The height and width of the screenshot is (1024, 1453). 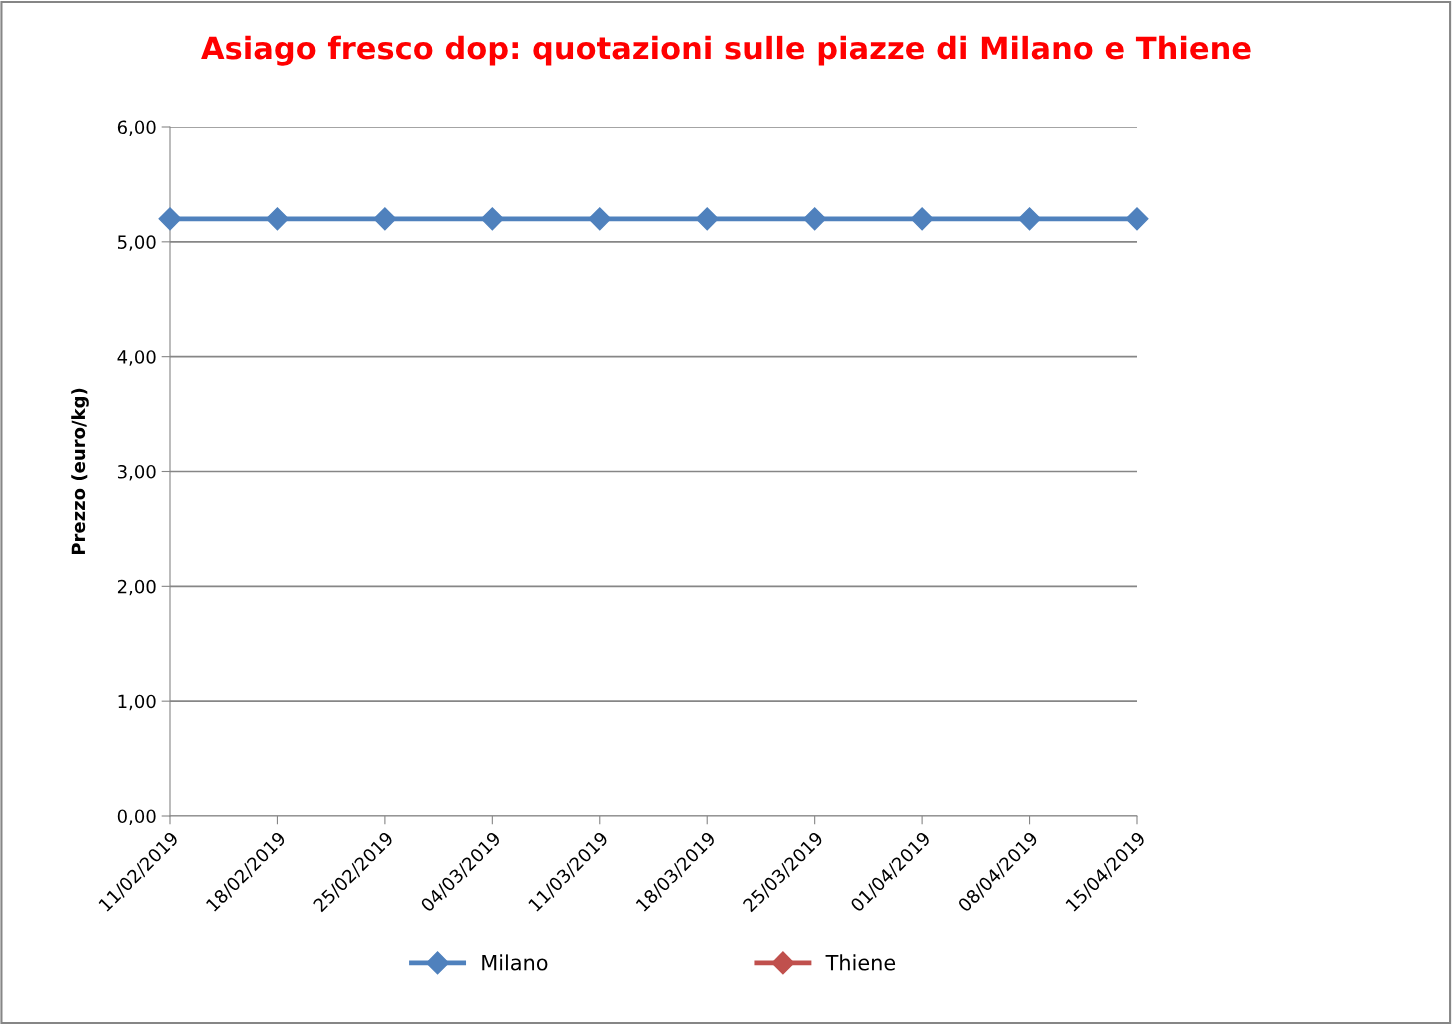 I want to click on legend-label: Thiene, so click(x=860, y=962).